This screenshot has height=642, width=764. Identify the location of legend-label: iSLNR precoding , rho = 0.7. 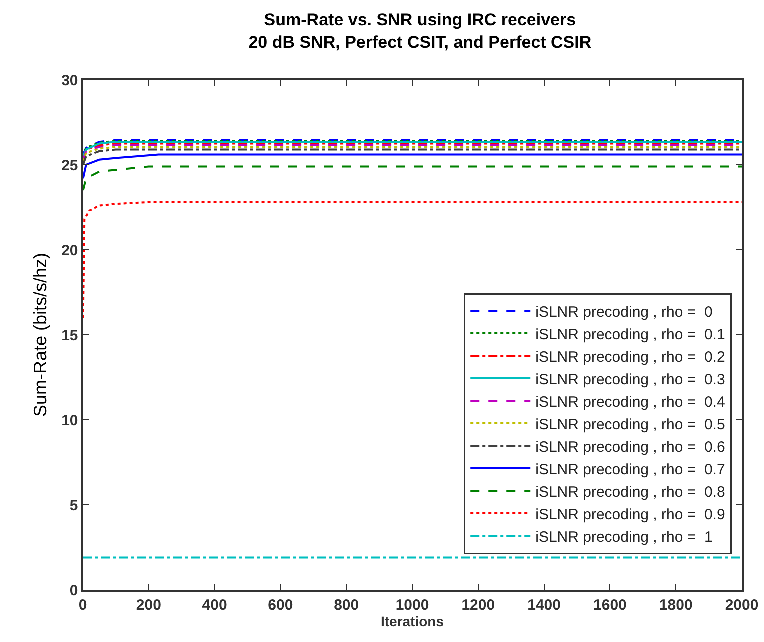
(631, 469).